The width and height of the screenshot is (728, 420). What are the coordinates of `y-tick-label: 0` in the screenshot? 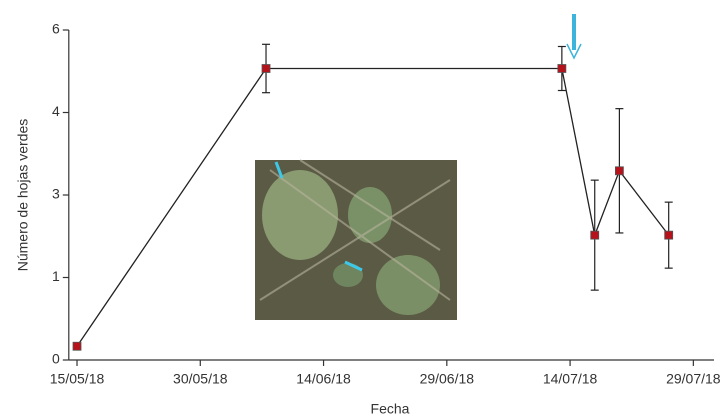 It's located at (56, 359).